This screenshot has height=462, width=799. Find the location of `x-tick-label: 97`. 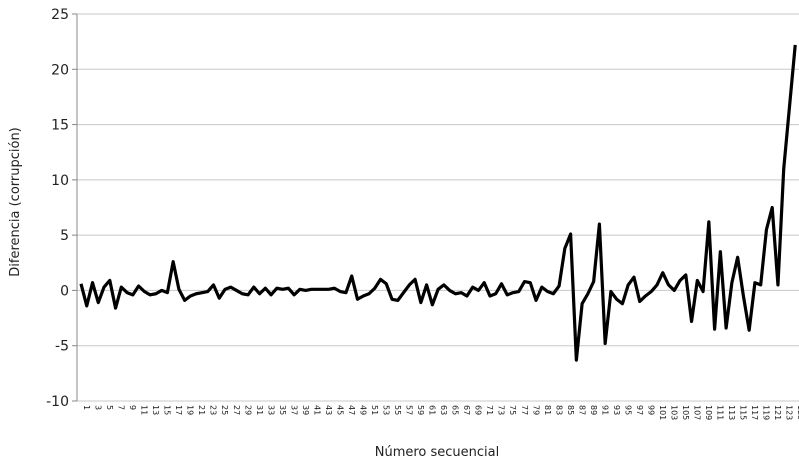

x-tick-label: 97 is located at coordinates (639, 410).